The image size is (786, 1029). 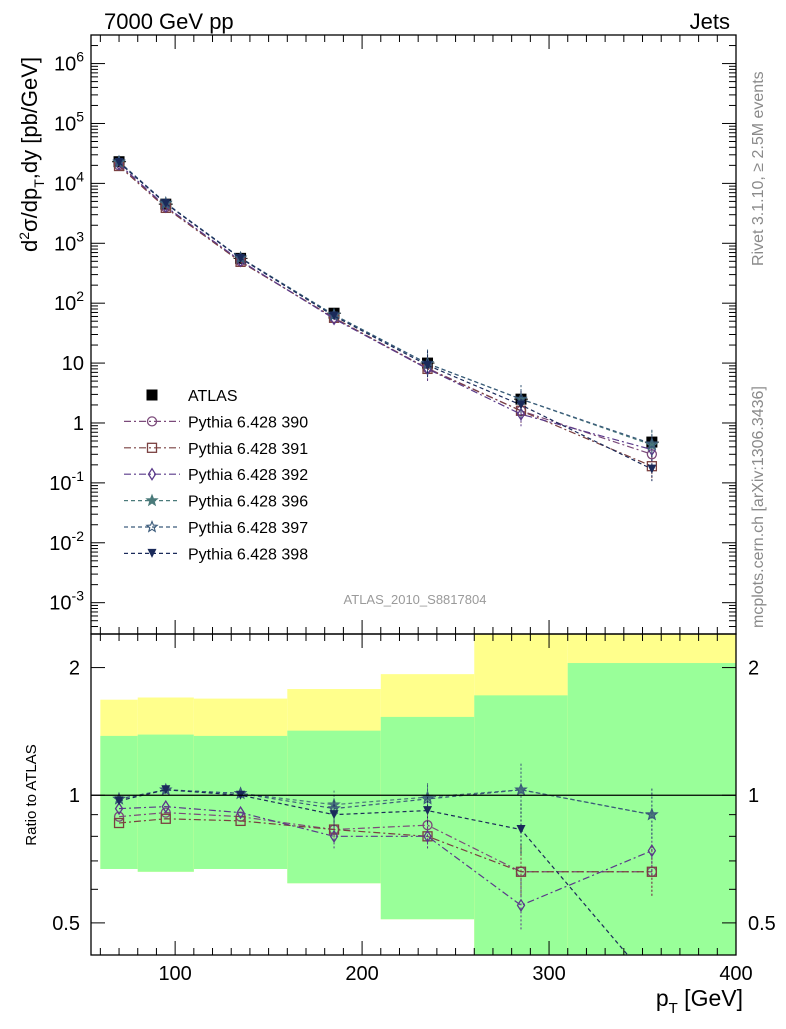 What do you see at coordinates (548, 974) in the screenshot?
I see `x-tick-label: 300` at bounding box center [548, 974].